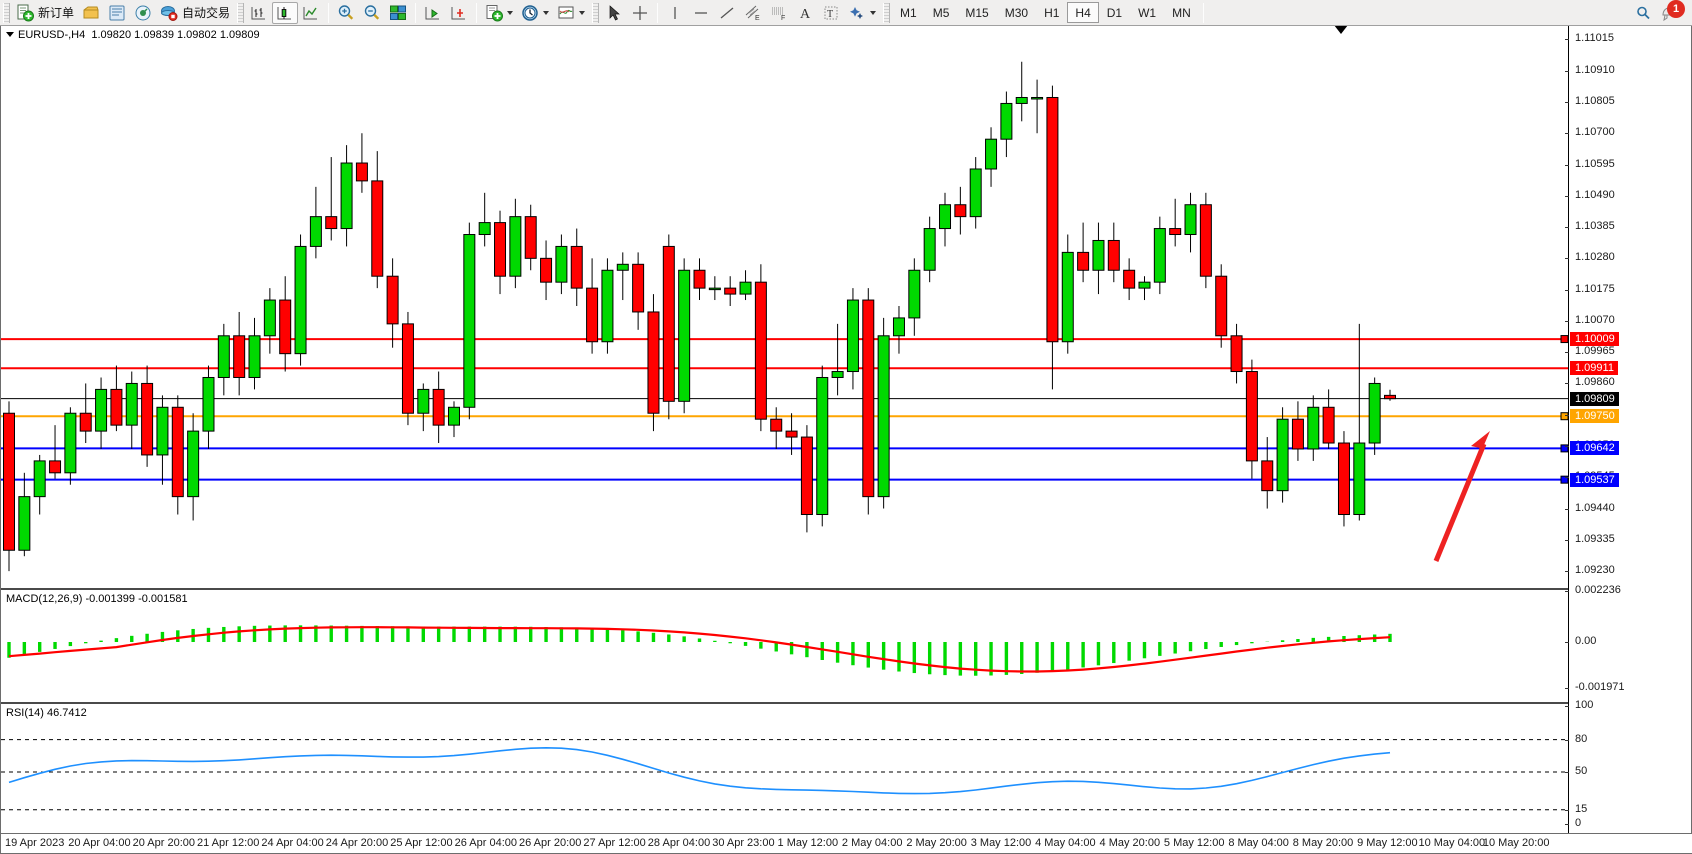  Describe the element at coordinates (785, 644) in the screenshot. I see `macd-pane: MACD(12,26,9) -0.001399 -0.001581` at that location.